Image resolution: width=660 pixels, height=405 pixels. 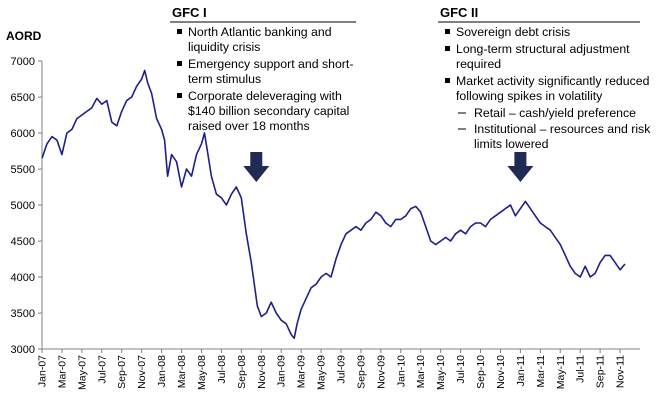 I want to click on x-tick-label: Sep-08, so click(x=242, y=372).